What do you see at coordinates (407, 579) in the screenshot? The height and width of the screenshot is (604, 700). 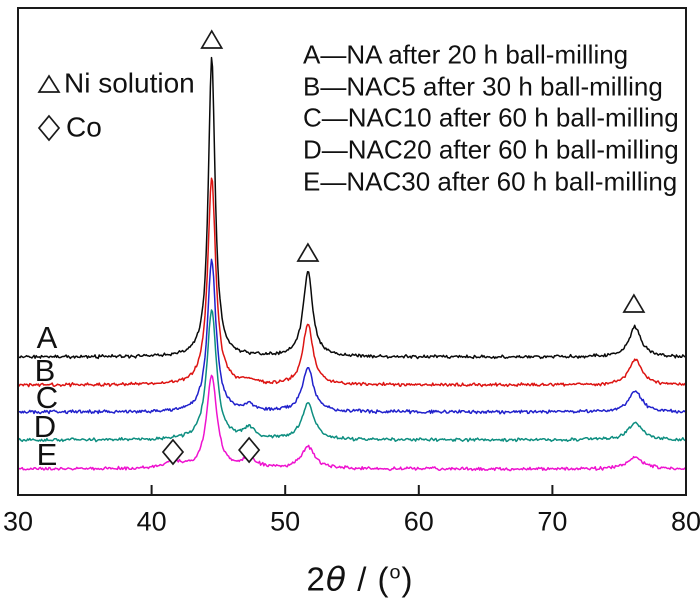 I see `x-axis-title-end: )` at bounding box center [407, 579].